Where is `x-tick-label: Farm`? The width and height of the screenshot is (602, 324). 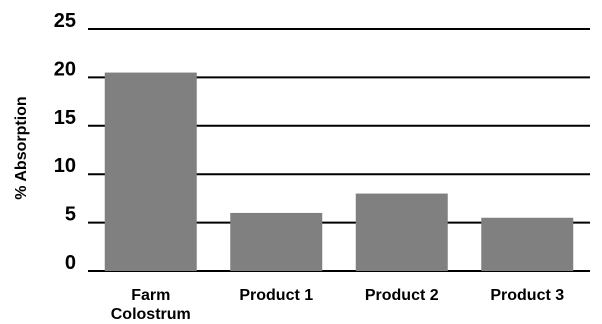
x-tick-label: Farm is located at coordinates (150, 295).